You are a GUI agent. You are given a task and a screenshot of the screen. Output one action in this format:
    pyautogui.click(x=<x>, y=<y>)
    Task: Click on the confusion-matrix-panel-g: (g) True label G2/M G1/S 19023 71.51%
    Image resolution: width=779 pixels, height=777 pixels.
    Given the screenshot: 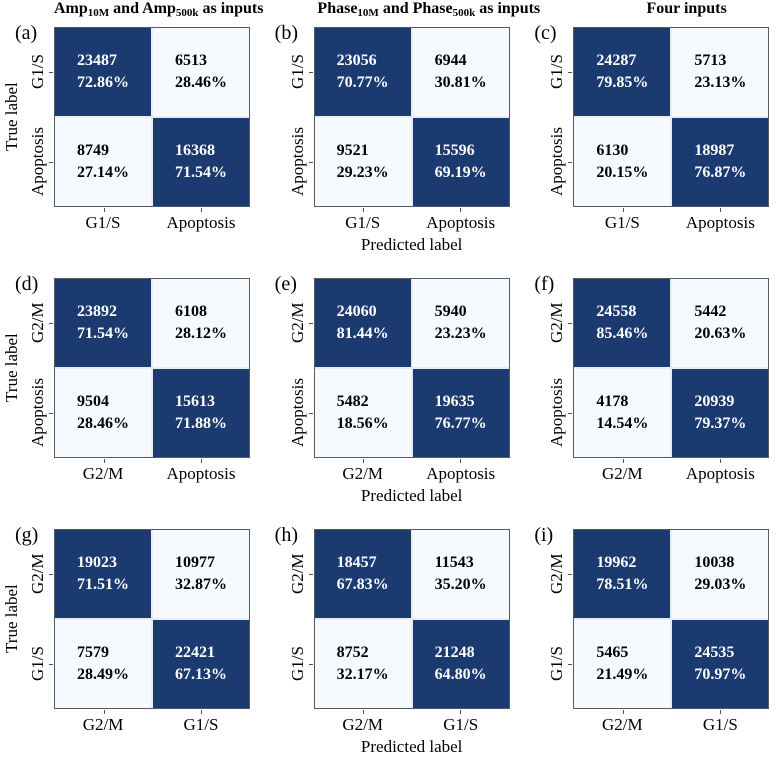 What is the action you would take?
    pyautogui.click(x=130, y=649)
    